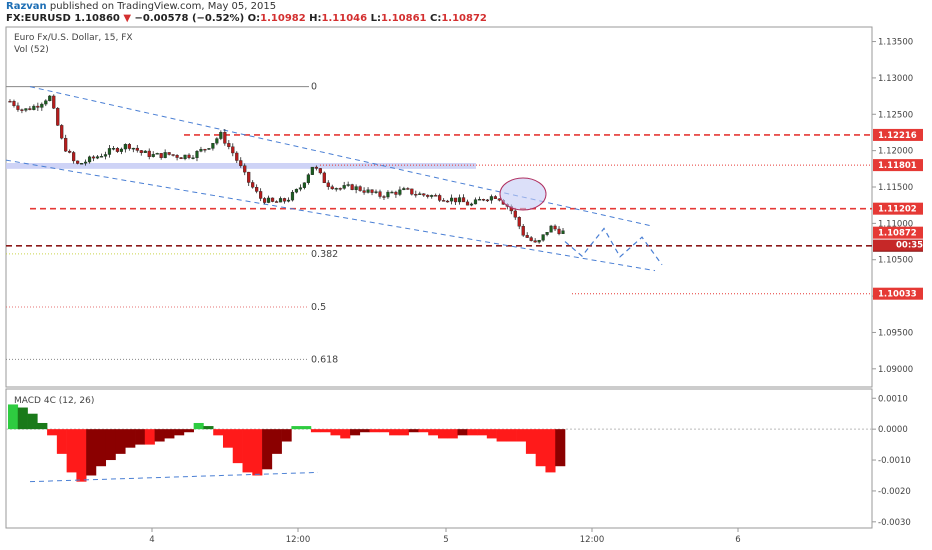 The width and height of the screenshot is (932, 550). I want to click on last-price-tag, so click(898, 232).